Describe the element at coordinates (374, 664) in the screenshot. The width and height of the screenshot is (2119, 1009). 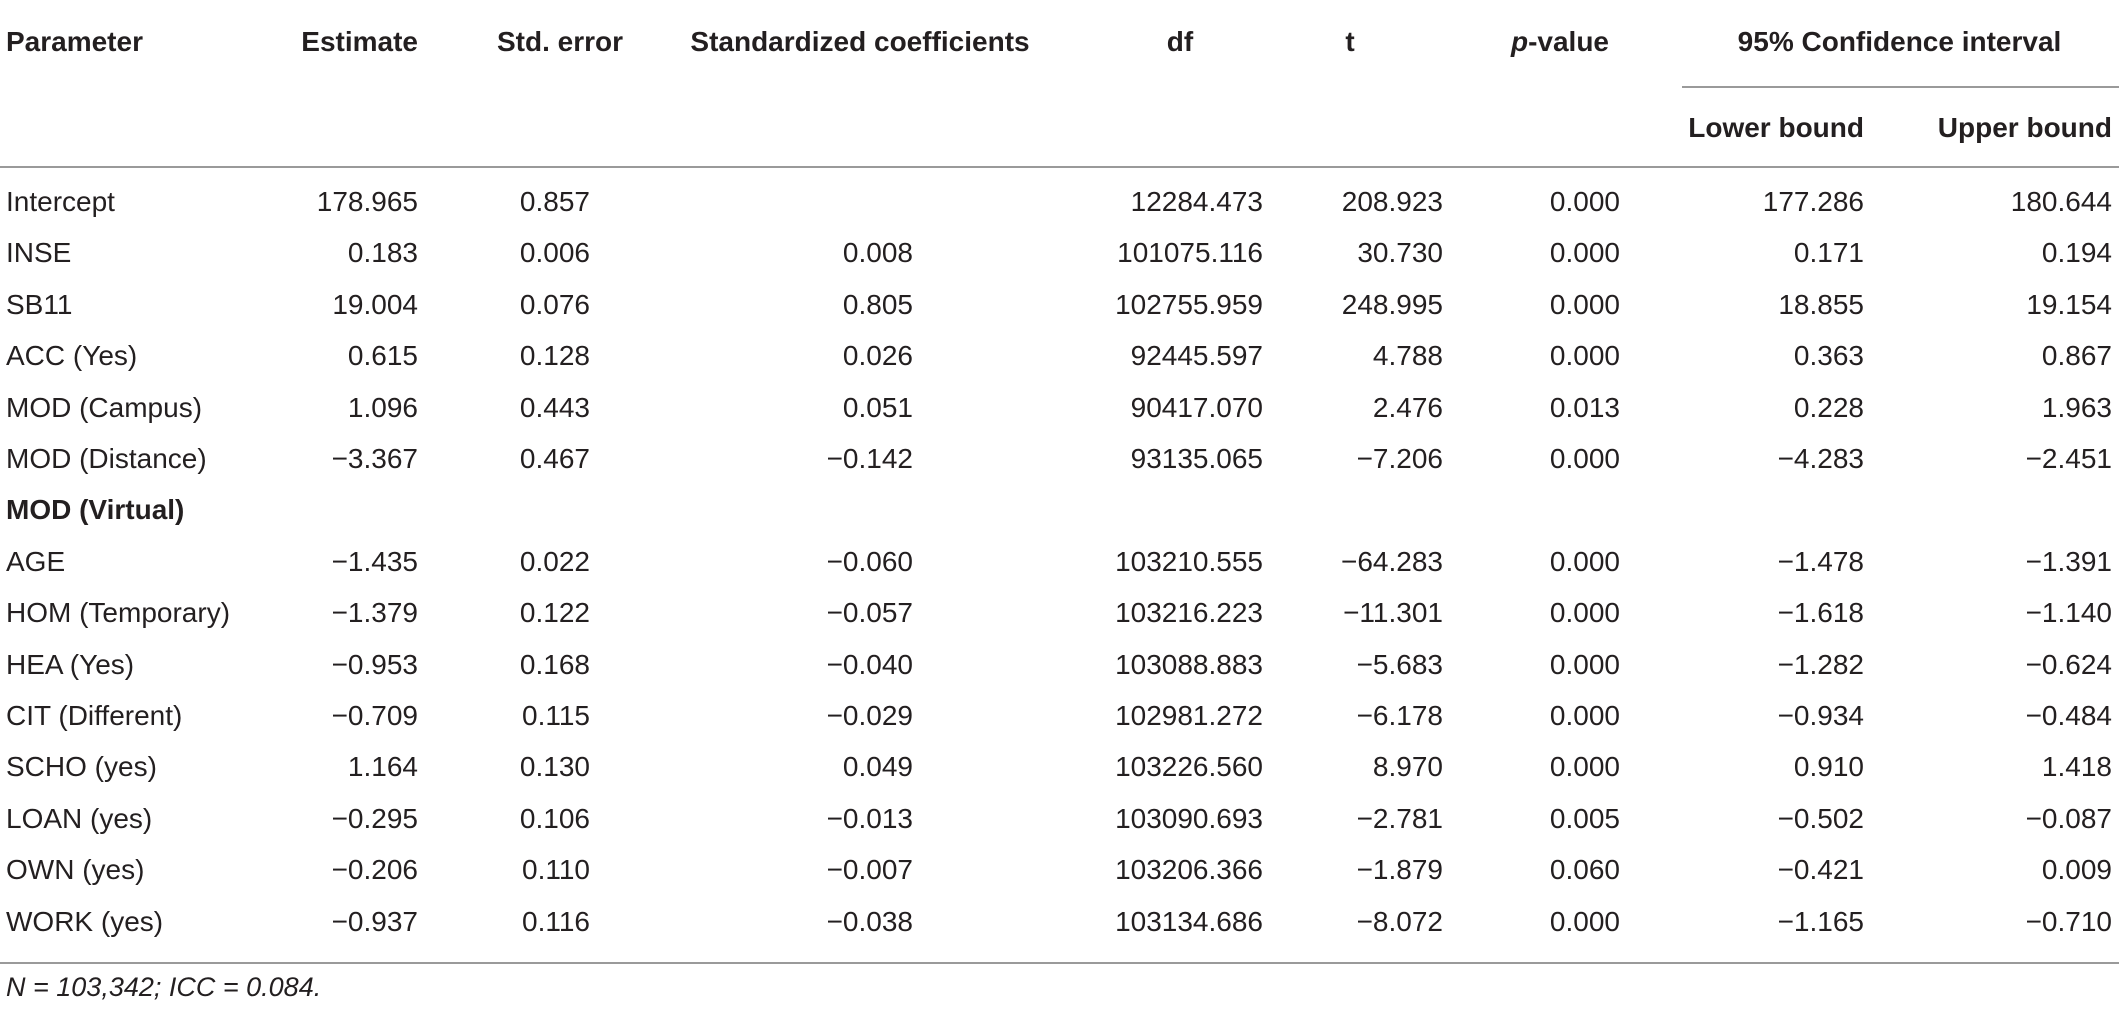
I see `cell-estimate: −0.953` at that location.